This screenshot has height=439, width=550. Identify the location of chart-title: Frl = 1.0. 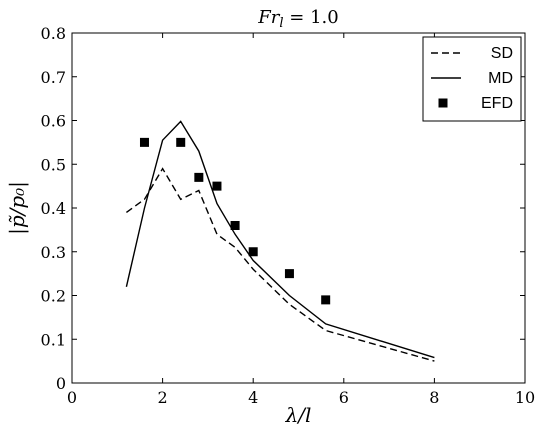
(297, 19).